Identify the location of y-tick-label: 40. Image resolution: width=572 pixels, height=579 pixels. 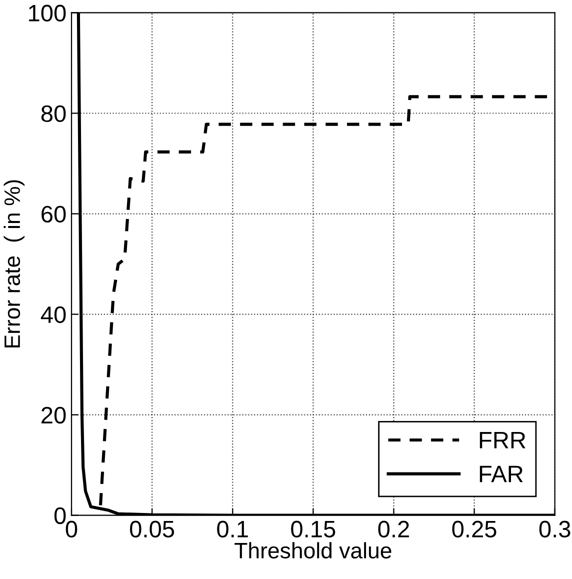
(53, 315).